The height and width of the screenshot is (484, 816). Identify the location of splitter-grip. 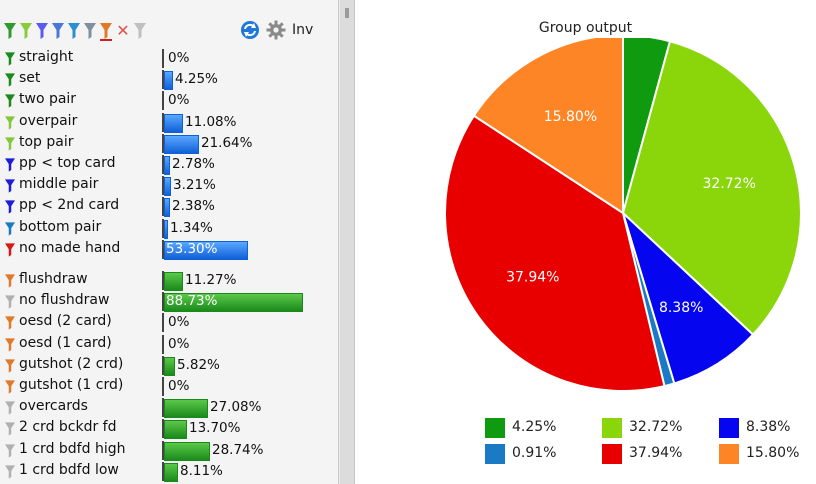
(347, 13).